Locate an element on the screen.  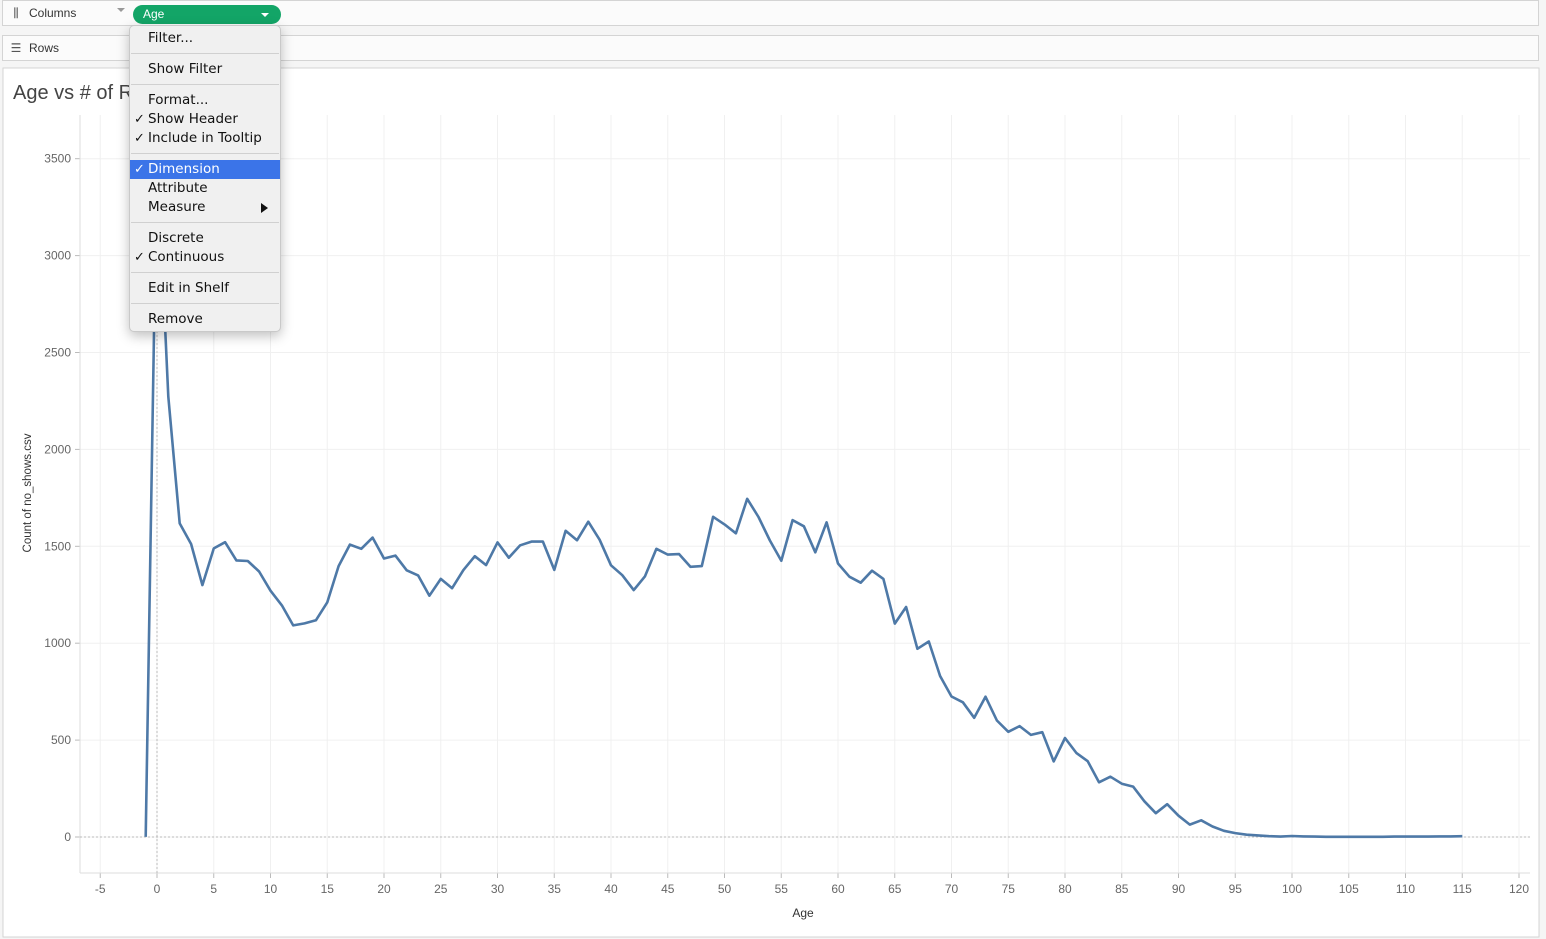
menu-item-continuous: ✓ Continuous is located at coordinates (205, 257).